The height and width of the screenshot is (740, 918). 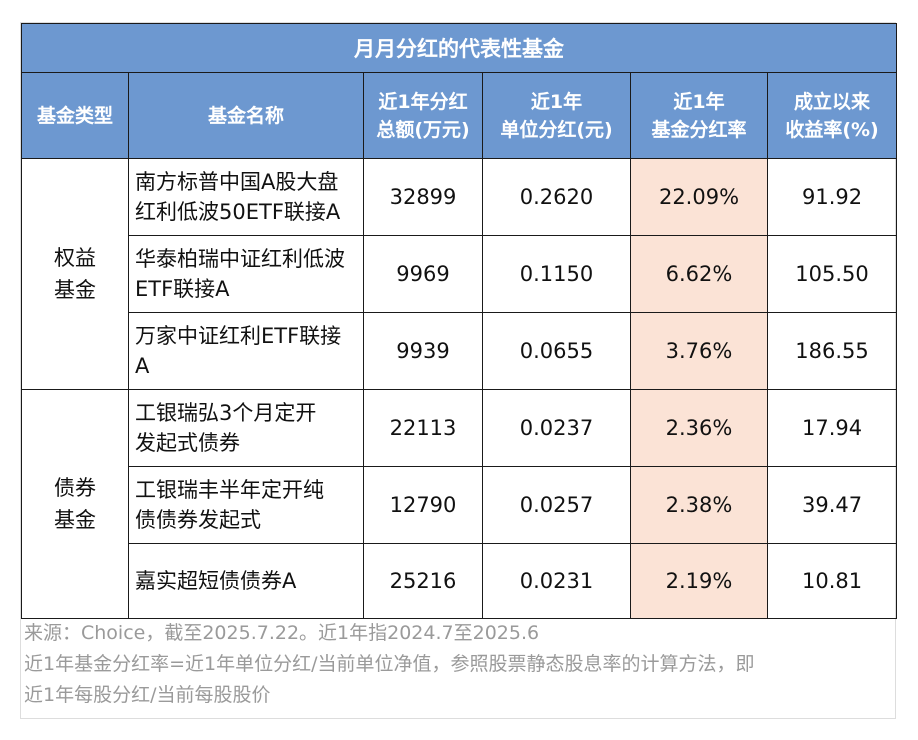 What do you see at coordinates (75, 274) in the screenshot?
I see `fund-type-equity: 权益 基金` at bounding box center [75, 274].